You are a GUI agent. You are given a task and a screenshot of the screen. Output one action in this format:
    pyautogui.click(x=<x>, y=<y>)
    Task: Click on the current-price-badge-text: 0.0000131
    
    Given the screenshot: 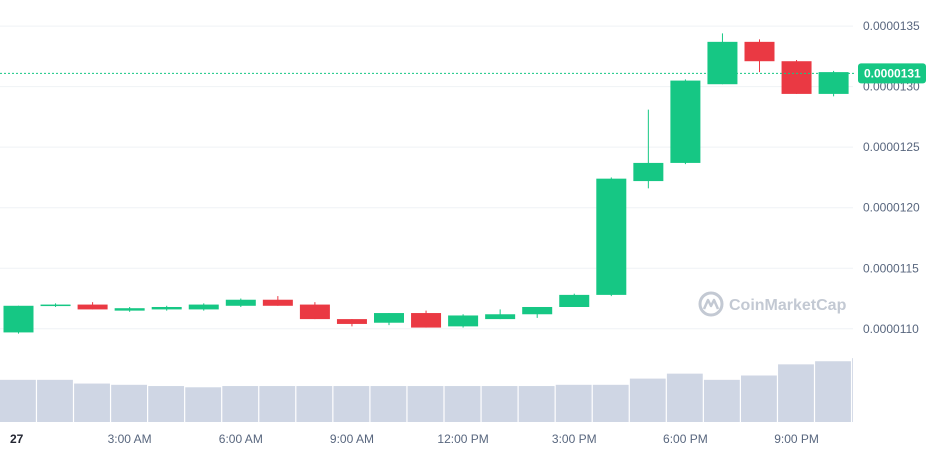 What is the action you would take?
    pyautogui.click(x=892, y=73)
    